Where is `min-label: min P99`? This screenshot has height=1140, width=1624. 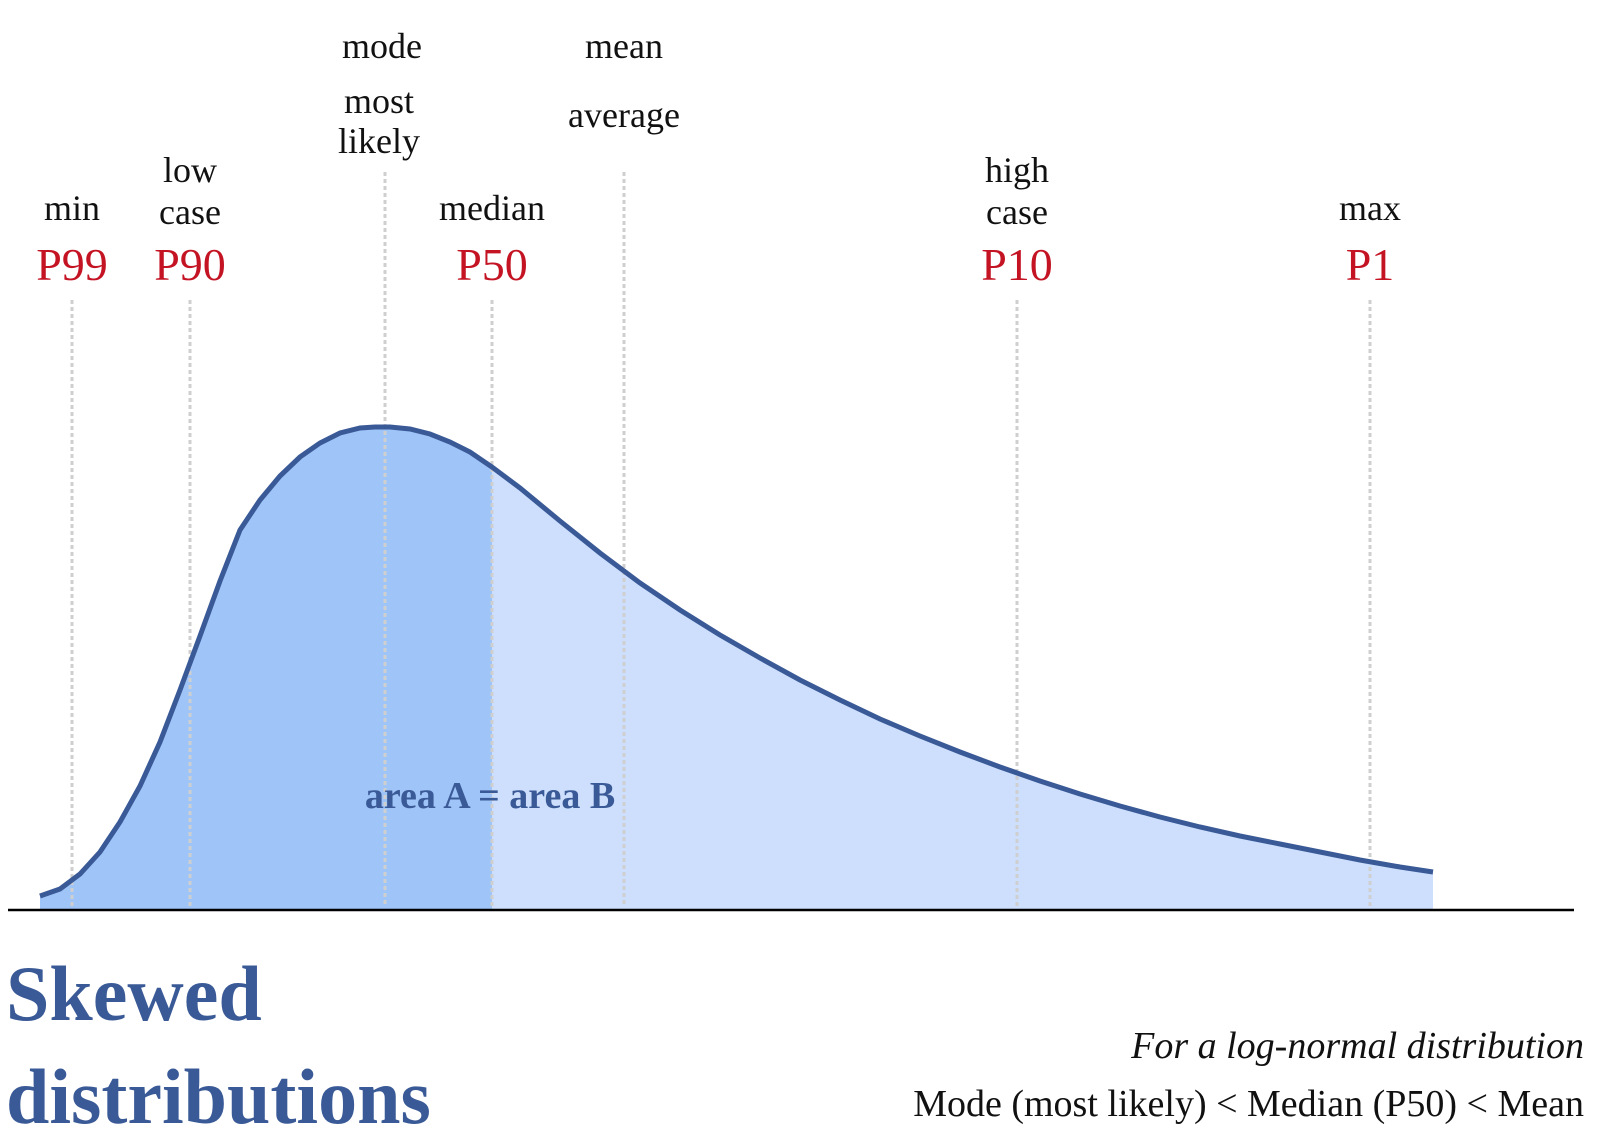
min-label: min P99 is located at coordinates (72, 239).